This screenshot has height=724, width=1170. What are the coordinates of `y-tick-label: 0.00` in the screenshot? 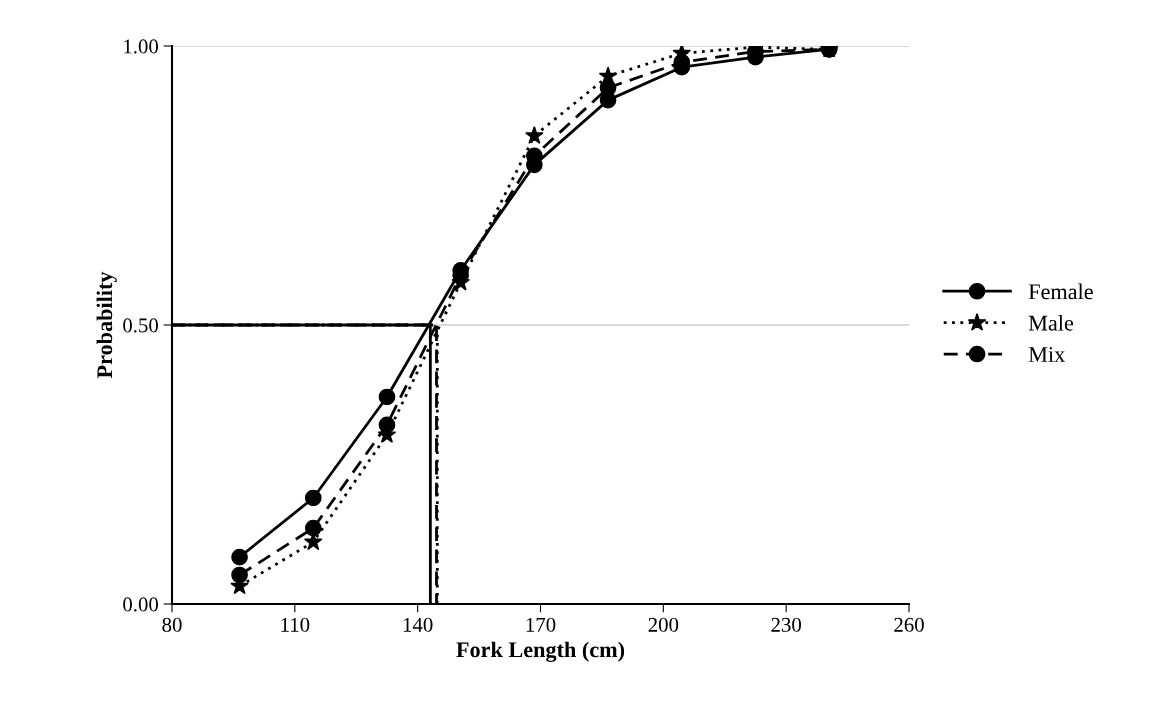 It's located at (141, 604).